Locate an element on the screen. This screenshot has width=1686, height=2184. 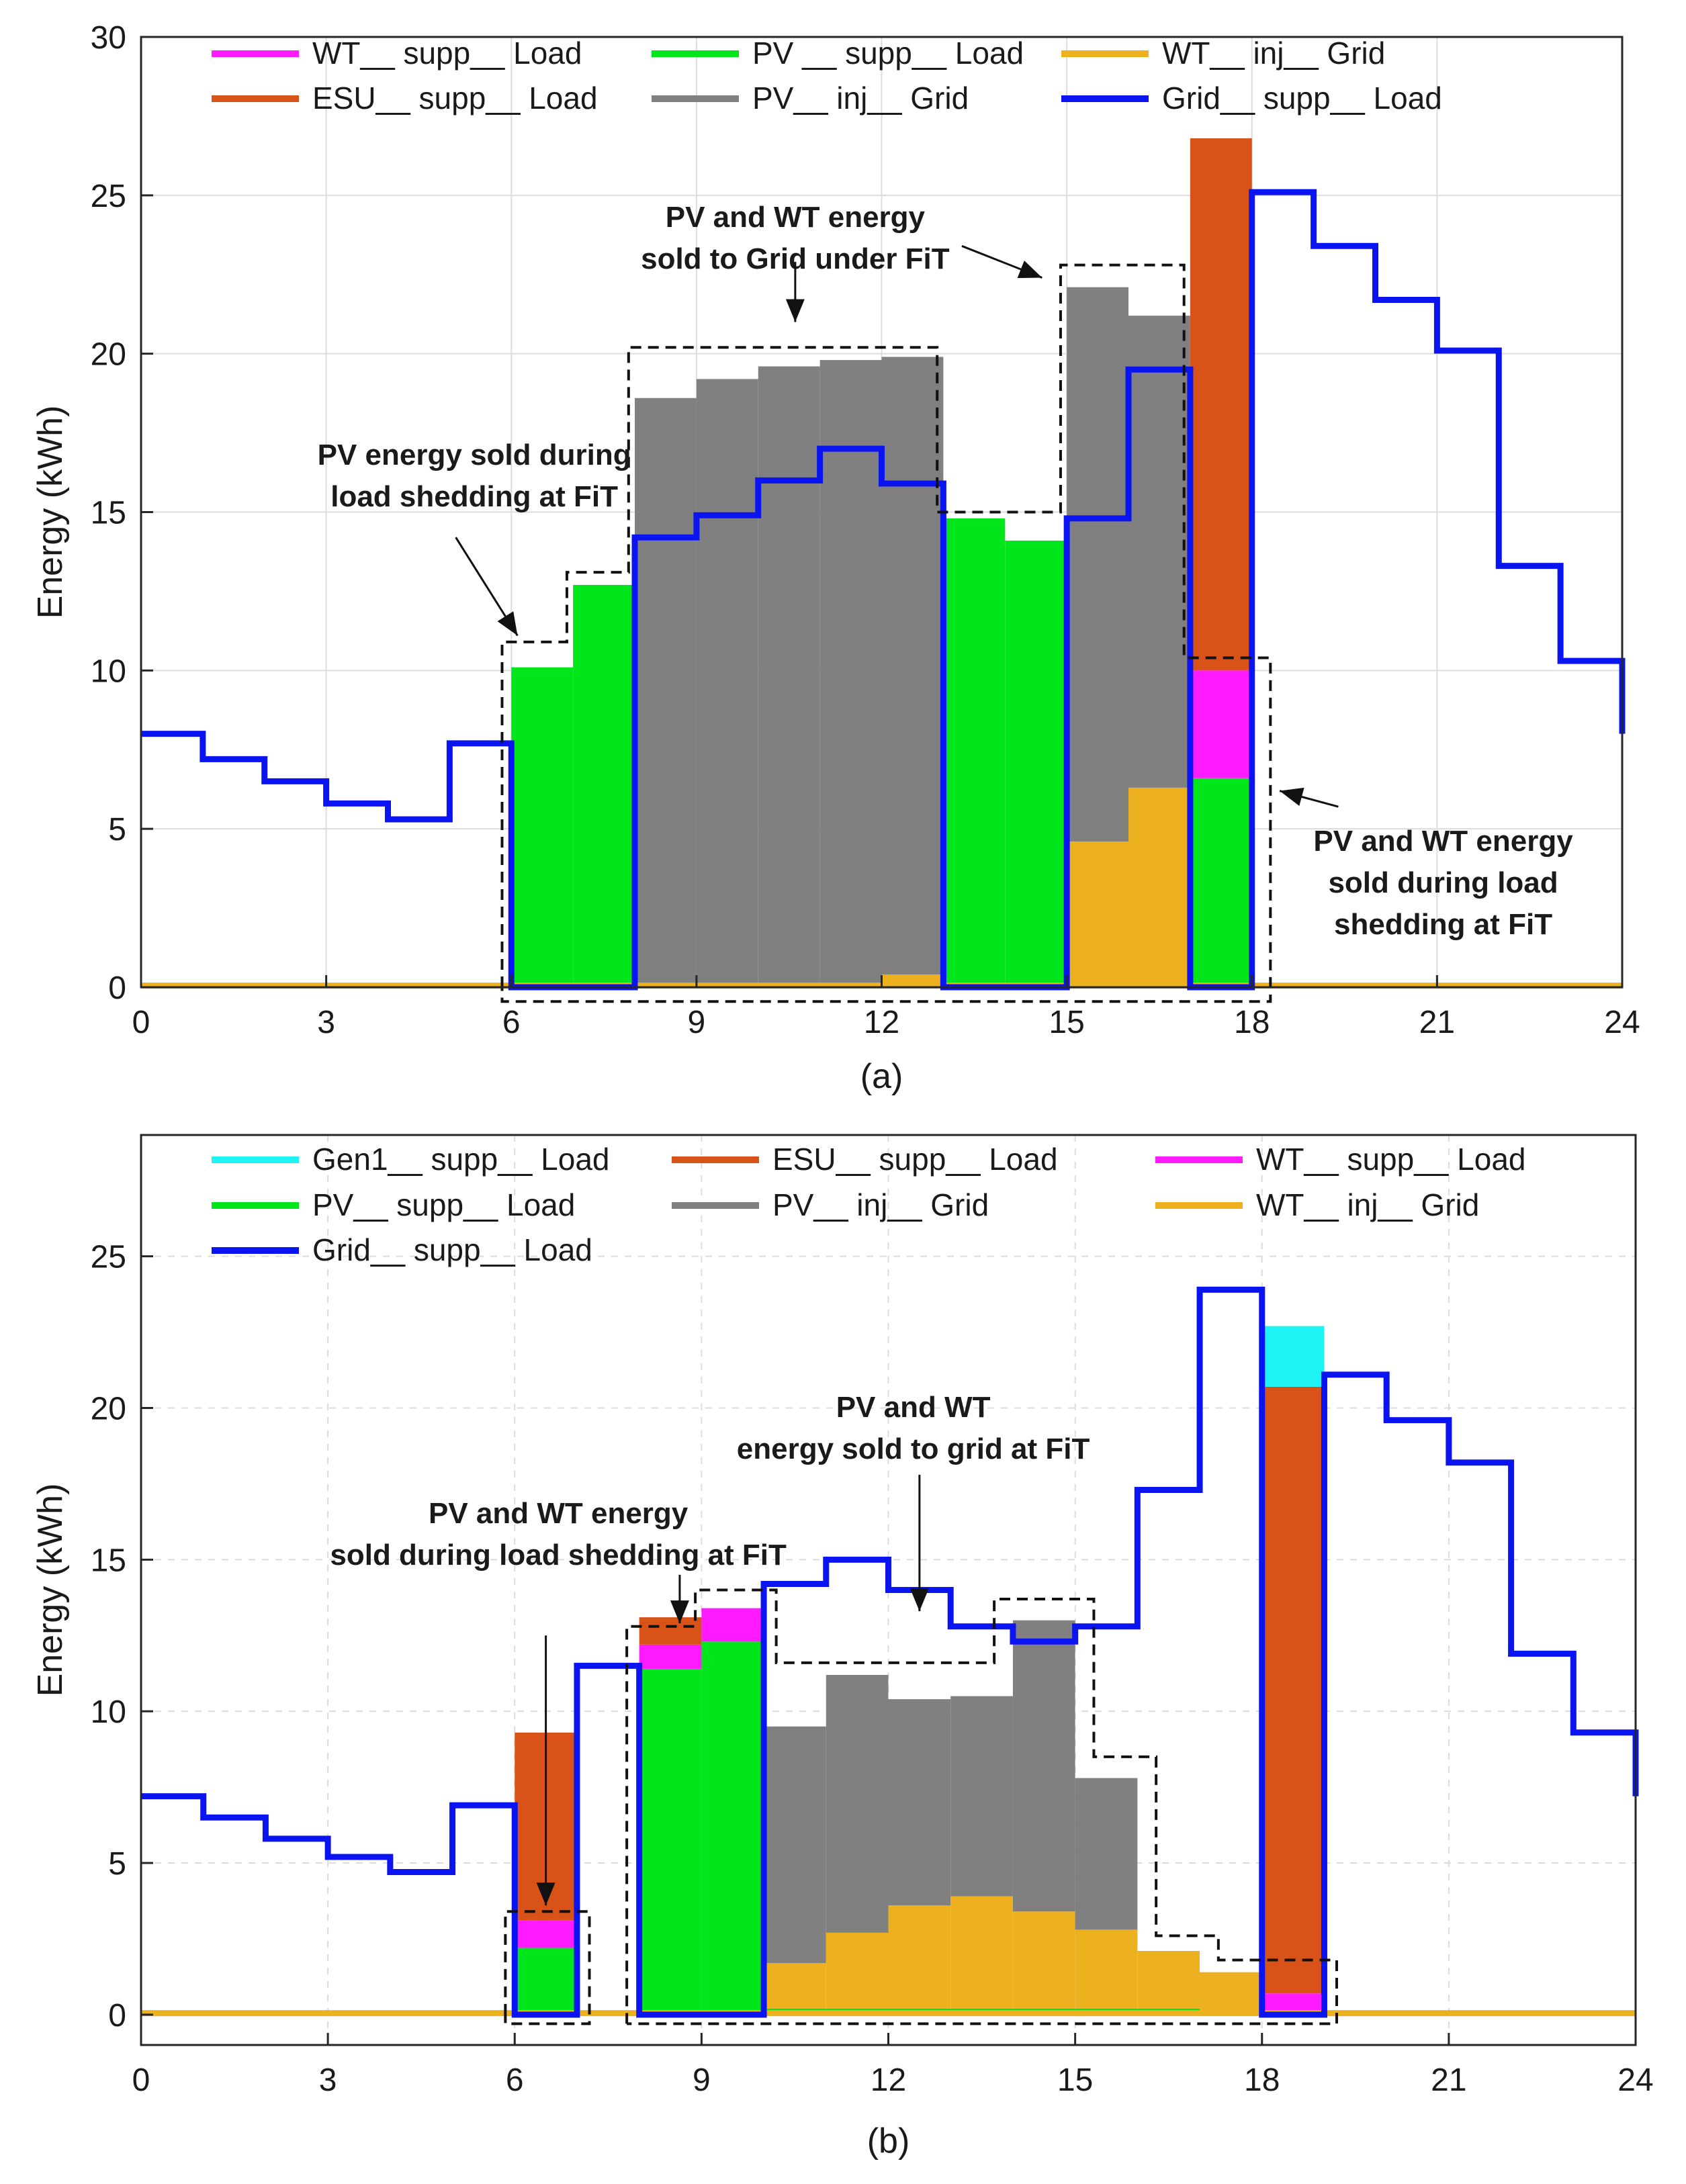
panel-b-bar-pv-inj-h14 is located at coordinates (1043, 1766).